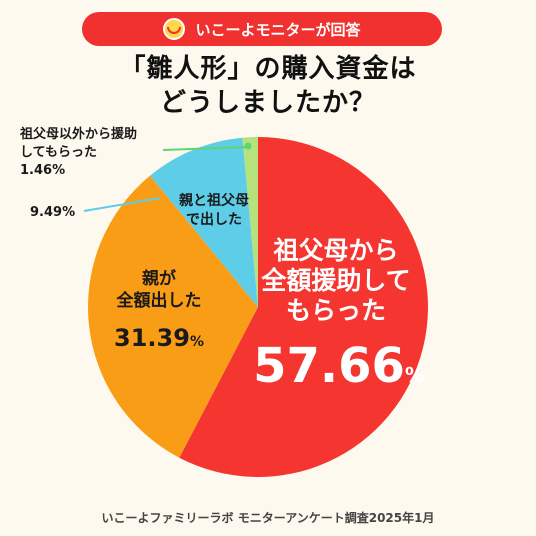 This screenshot has width=536, height=536. Describe the element at coordinates (214, 210) in the screenshot. I see `slice-label-shared: 親と祖父母 で出した` at that location.